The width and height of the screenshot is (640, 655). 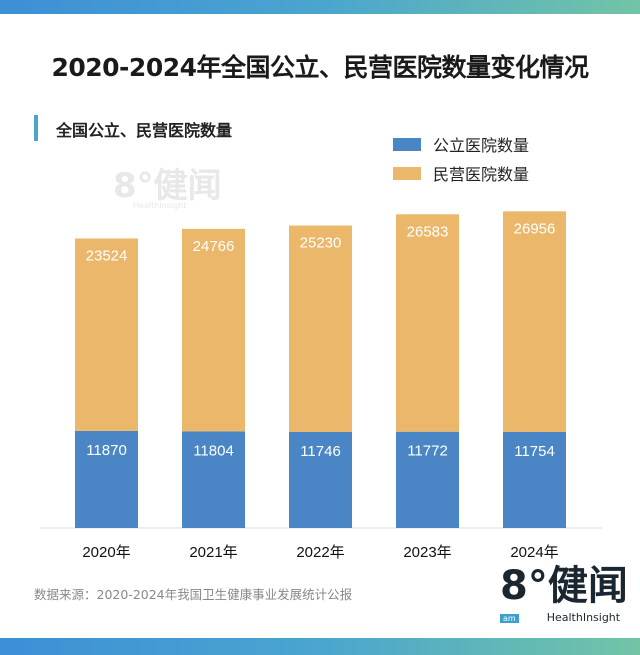 I want to click on page-title: 2020-2024年全国公立、民营医院数量变化情况, so click(x=320, y=67).